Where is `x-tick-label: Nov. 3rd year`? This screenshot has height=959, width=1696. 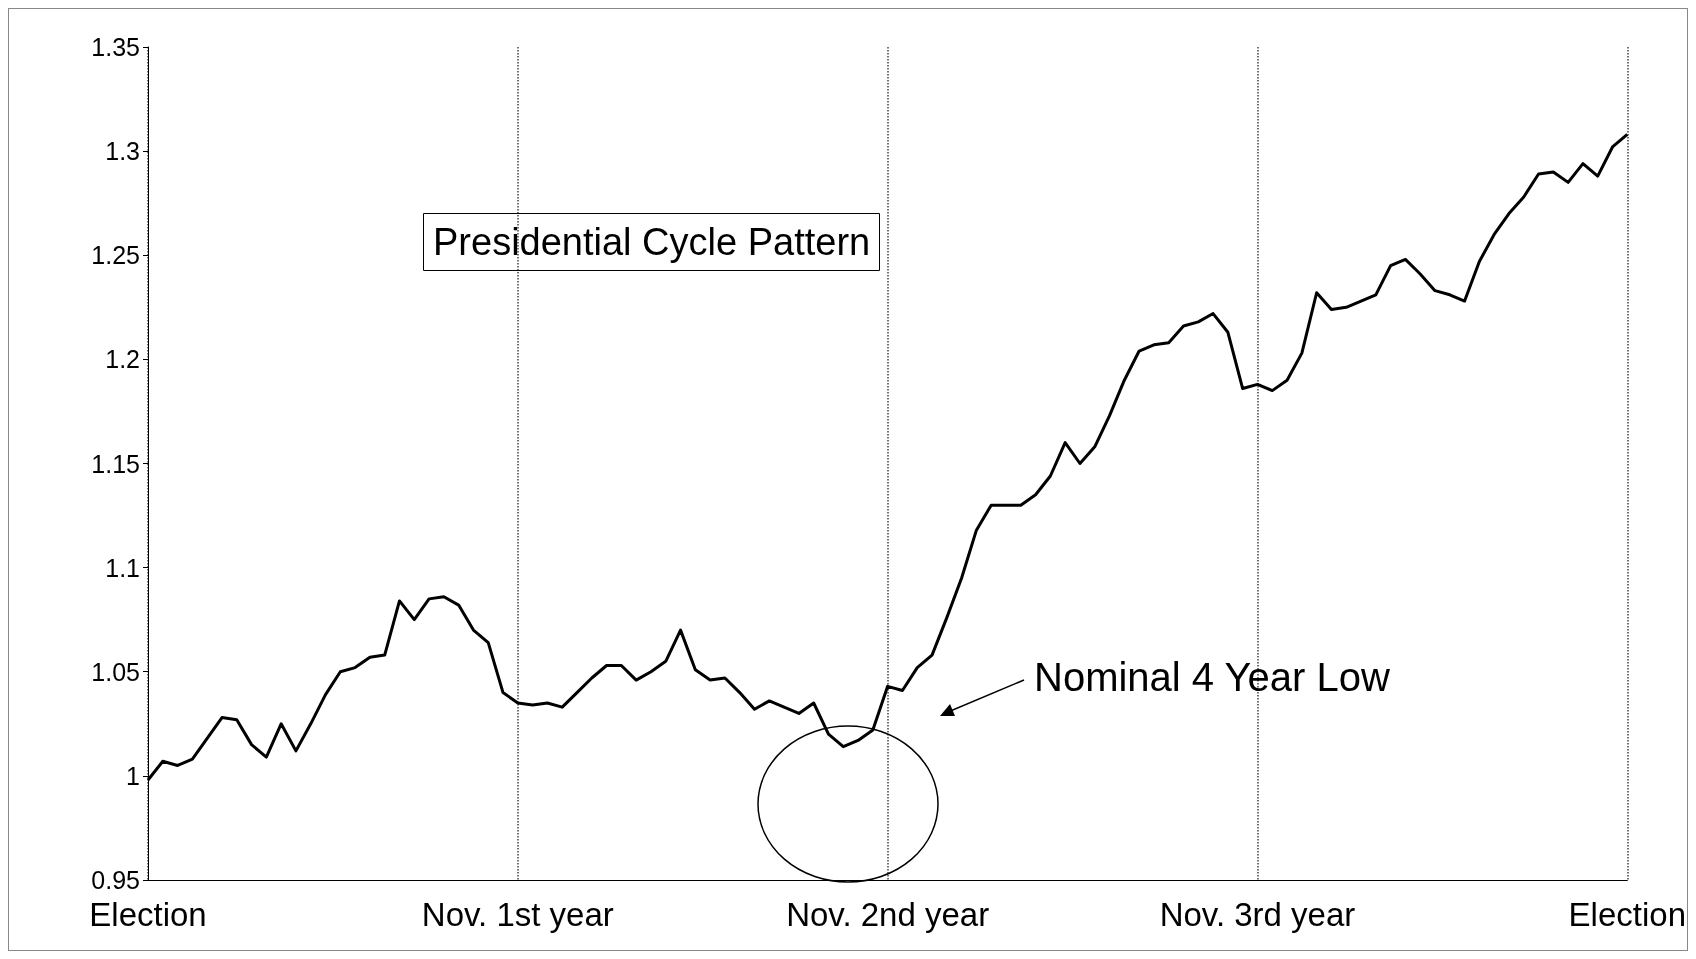
x-tick-label: Nov. 3rd year is located at coordinates (1257, 914).